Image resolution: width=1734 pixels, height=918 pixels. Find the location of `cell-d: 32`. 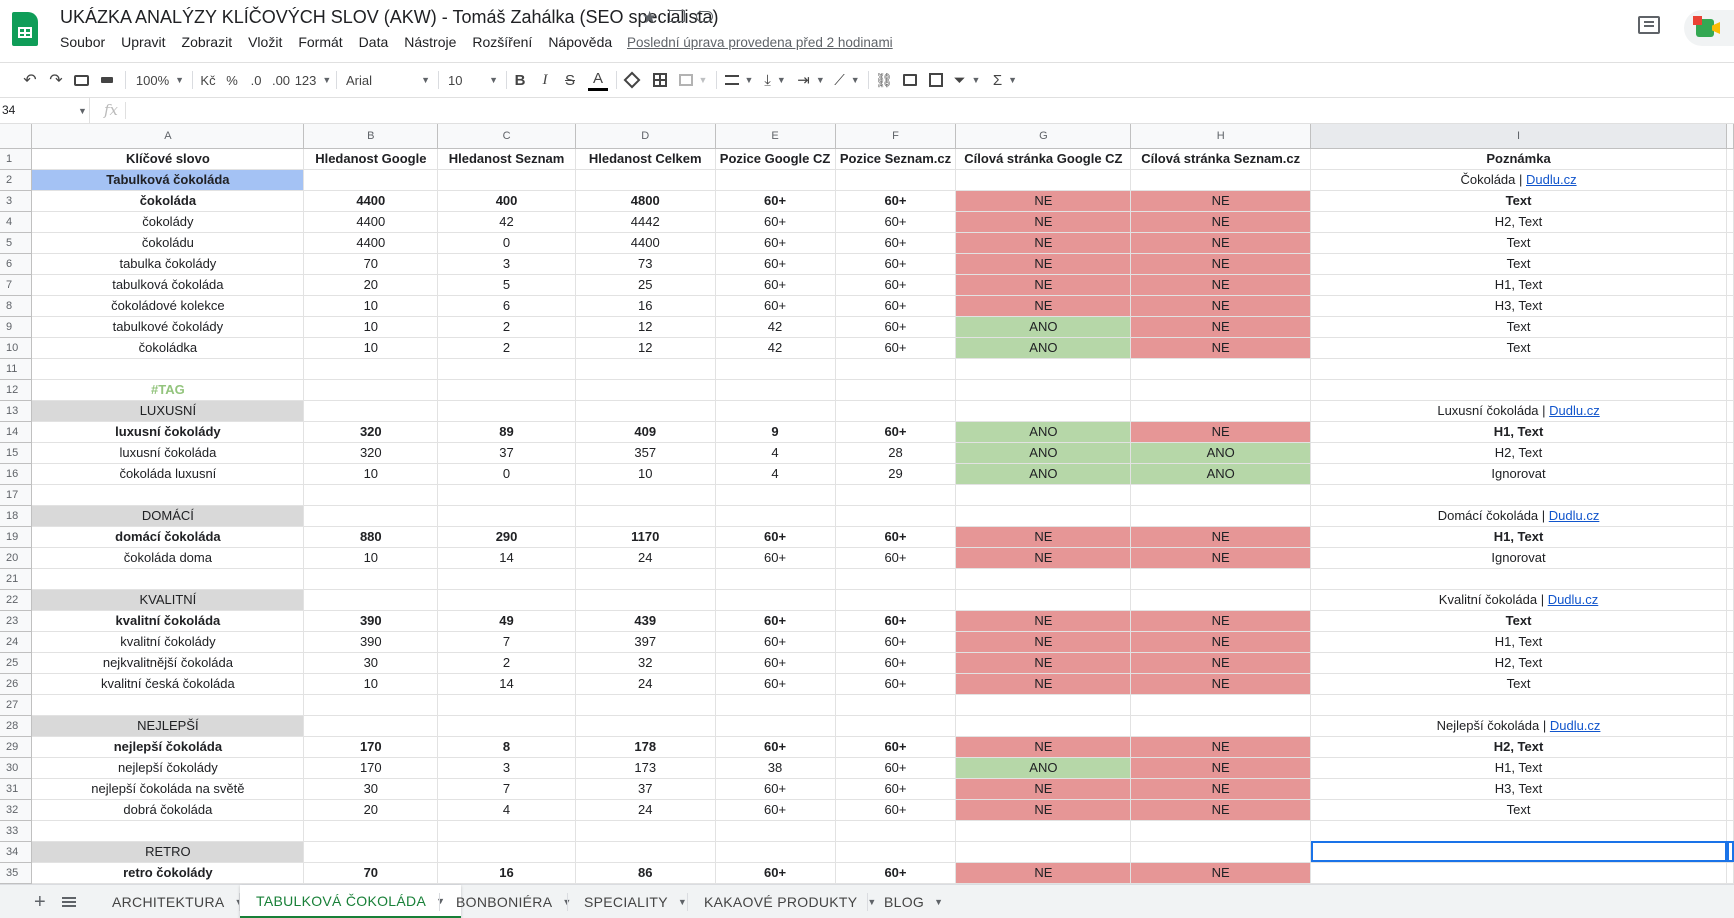

cell-d: 32 is located at coordinates (645, 663).